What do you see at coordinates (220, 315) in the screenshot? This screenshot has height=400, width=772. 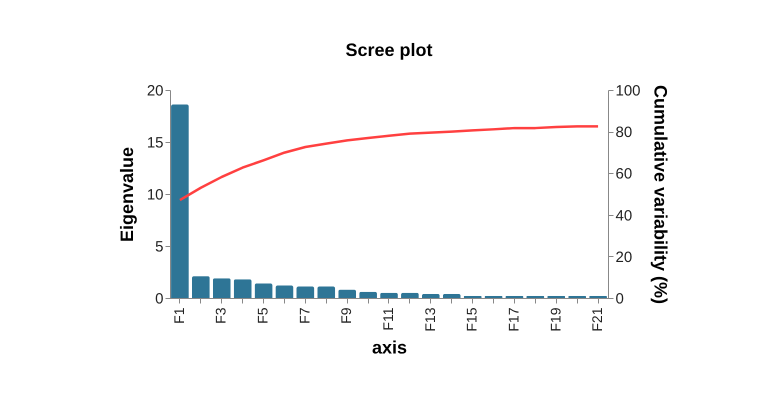 I see `x-tick-label: F3` at bounding box center [220, 315].